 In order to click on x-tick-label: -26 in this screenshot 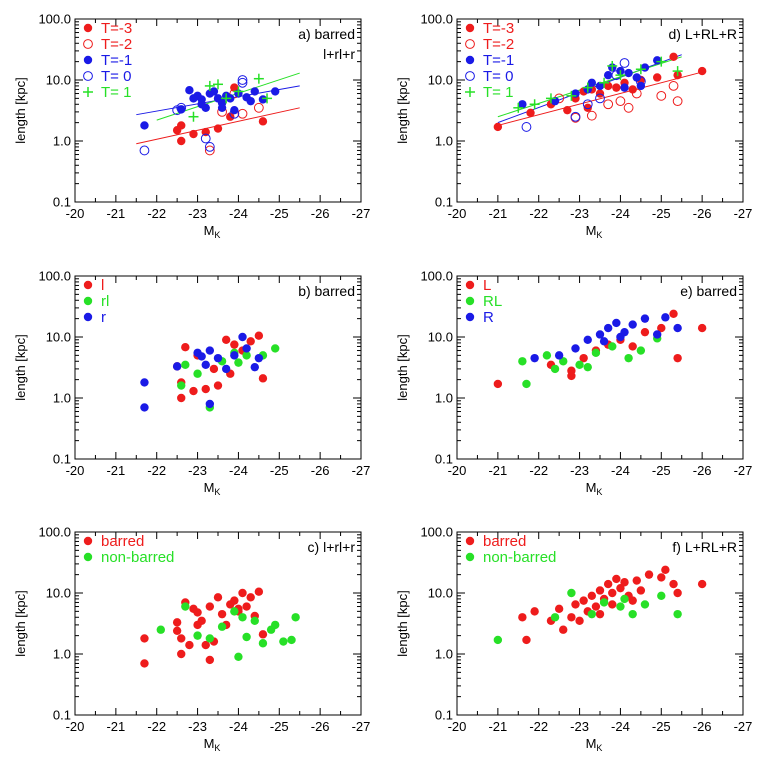, I will do `click(320, 726)`.